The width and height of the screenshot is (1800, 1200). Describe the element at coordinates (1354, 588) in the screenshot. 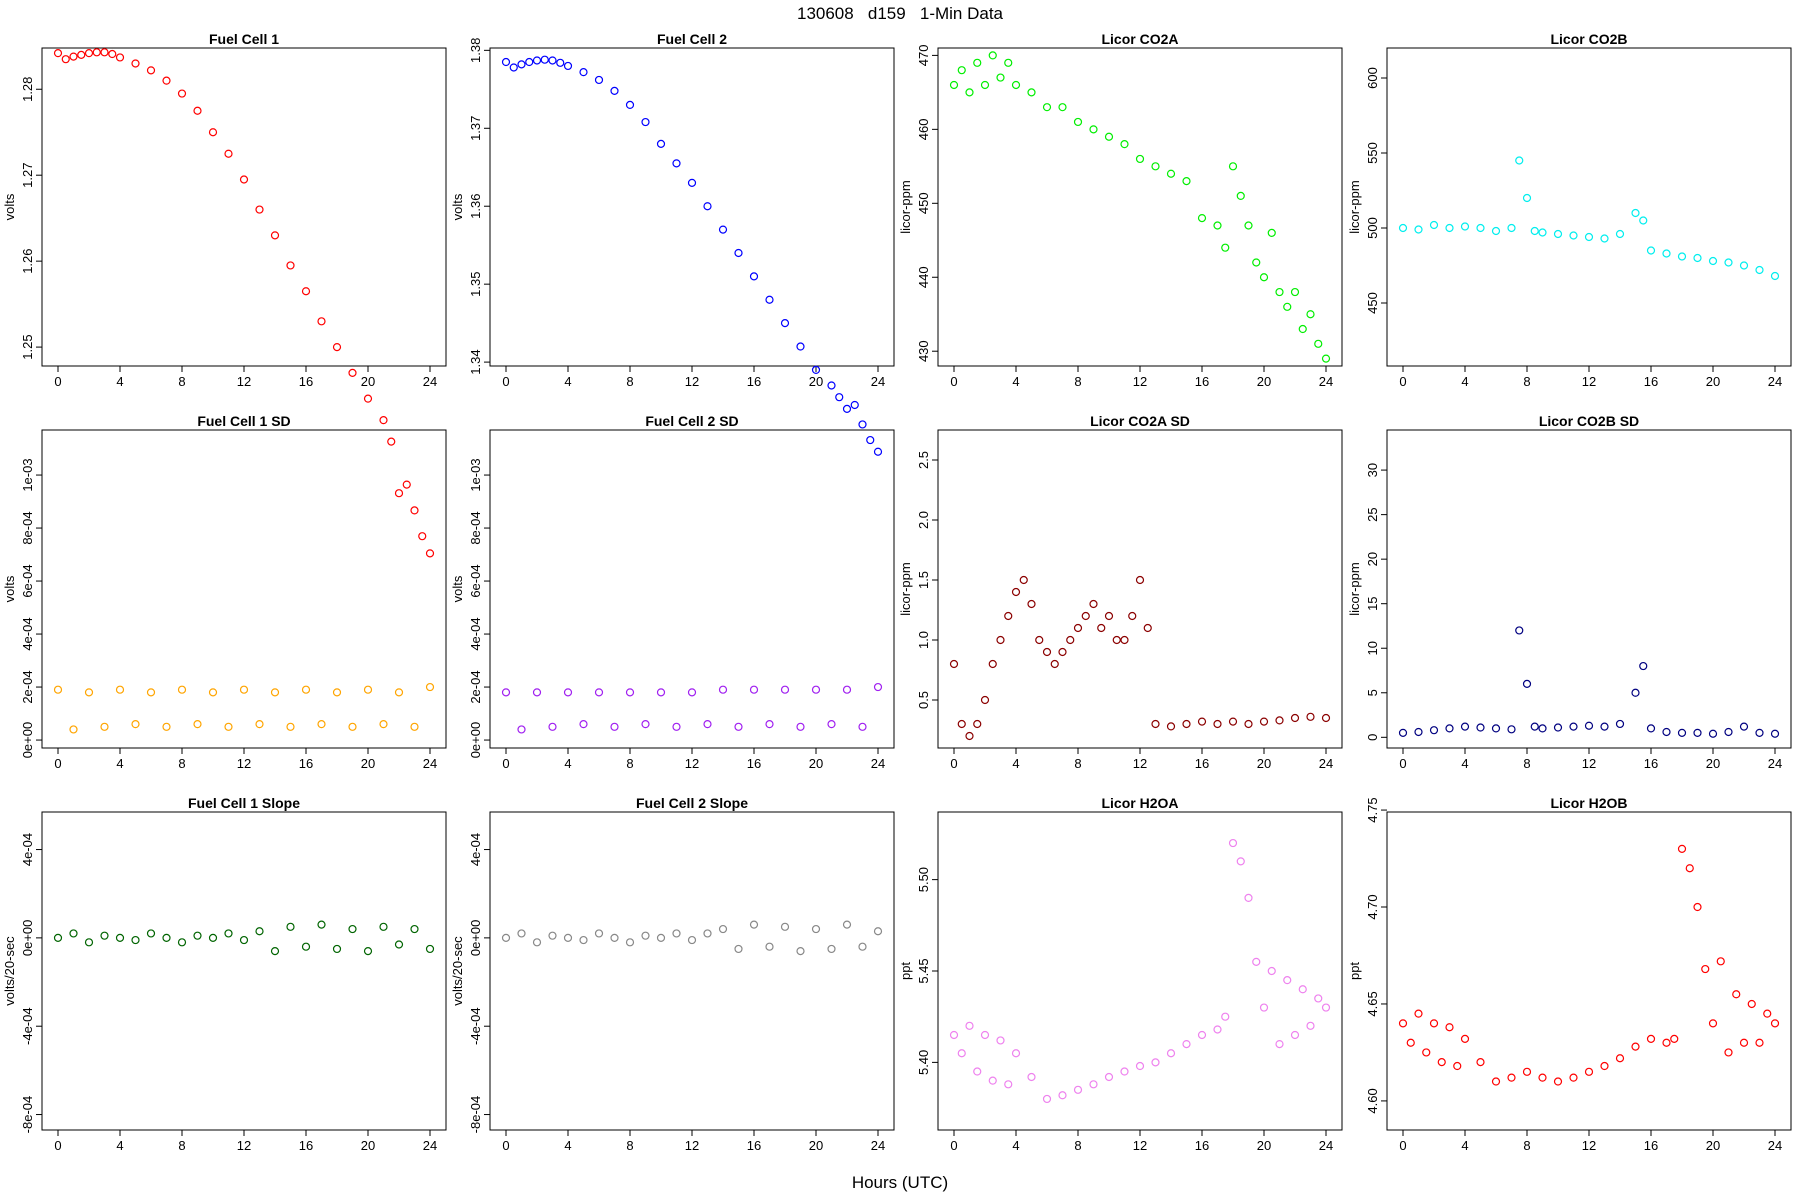

I see `y-axis-label: licor-ppm` at that location.